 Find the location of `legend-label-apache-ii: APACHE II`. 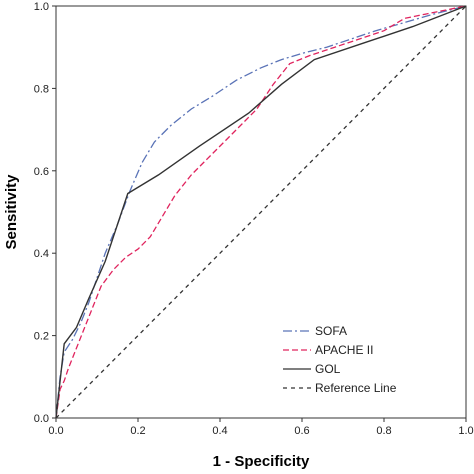

legend-label-apache-ii: APACHE II is located at coordinates (344, 350).